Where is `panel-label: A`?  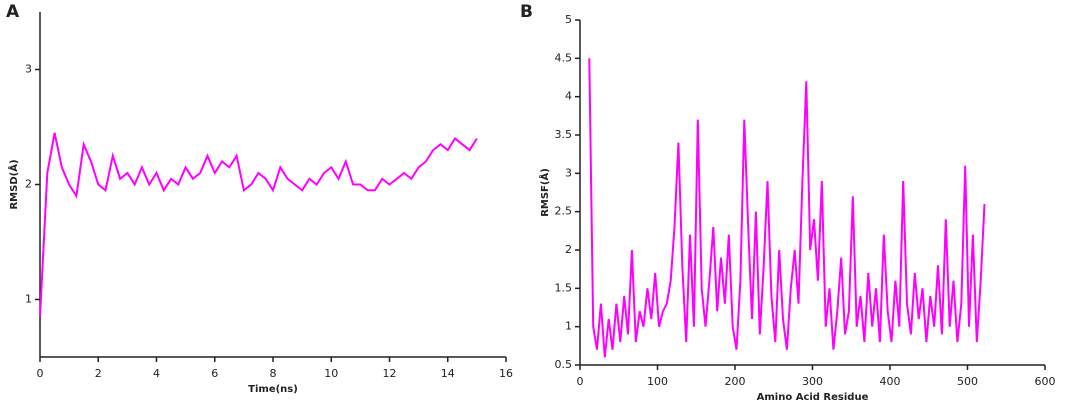 panel-label: A is located at coordinates (13, 12).